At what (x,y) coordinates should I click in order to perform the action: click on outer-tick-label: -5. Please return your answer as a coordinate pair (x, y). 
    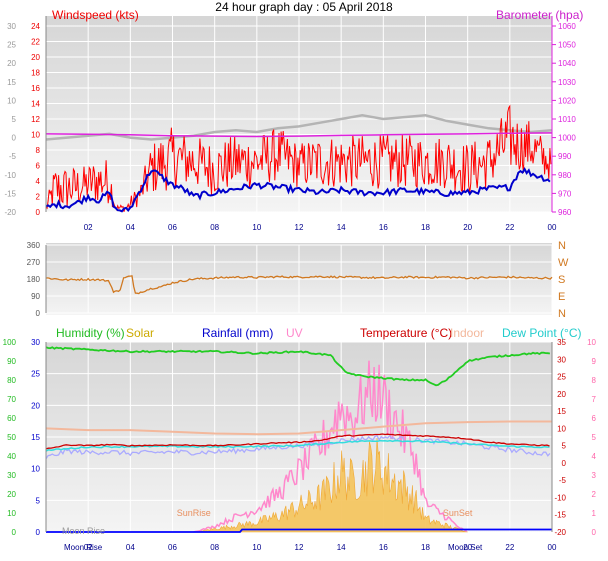
    Looking at the image, I should click on (13, 156).